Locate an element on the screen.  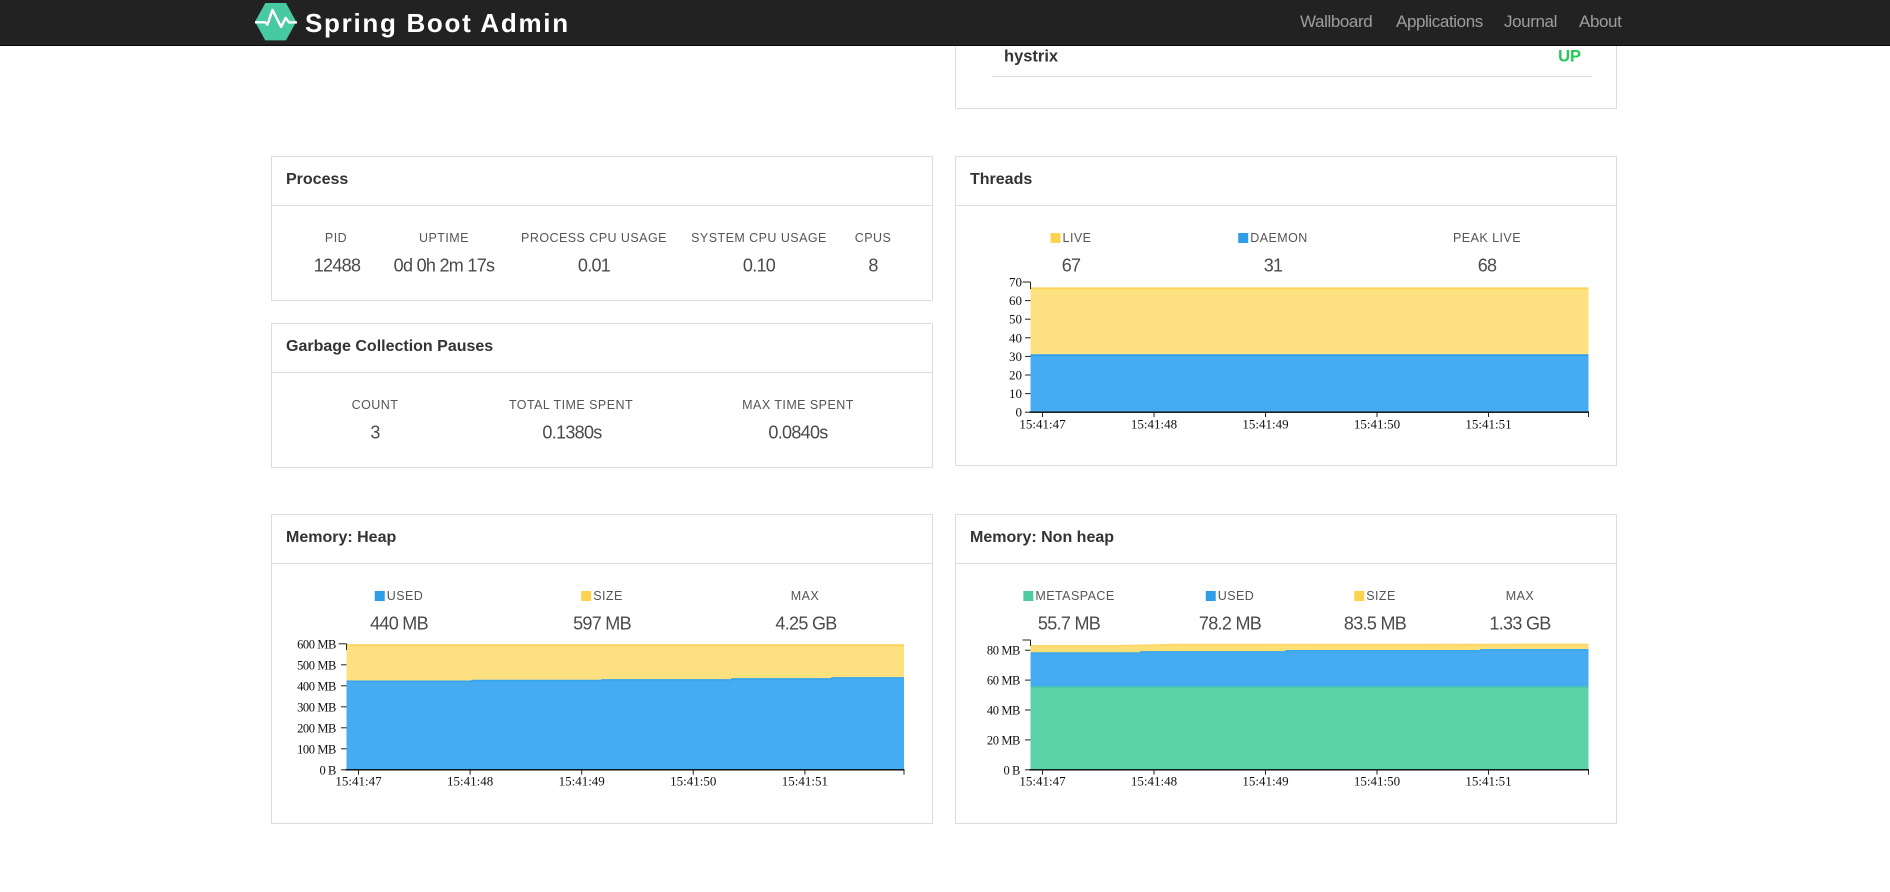
svg-text: 500 MB is located at coordinates (316, 665).